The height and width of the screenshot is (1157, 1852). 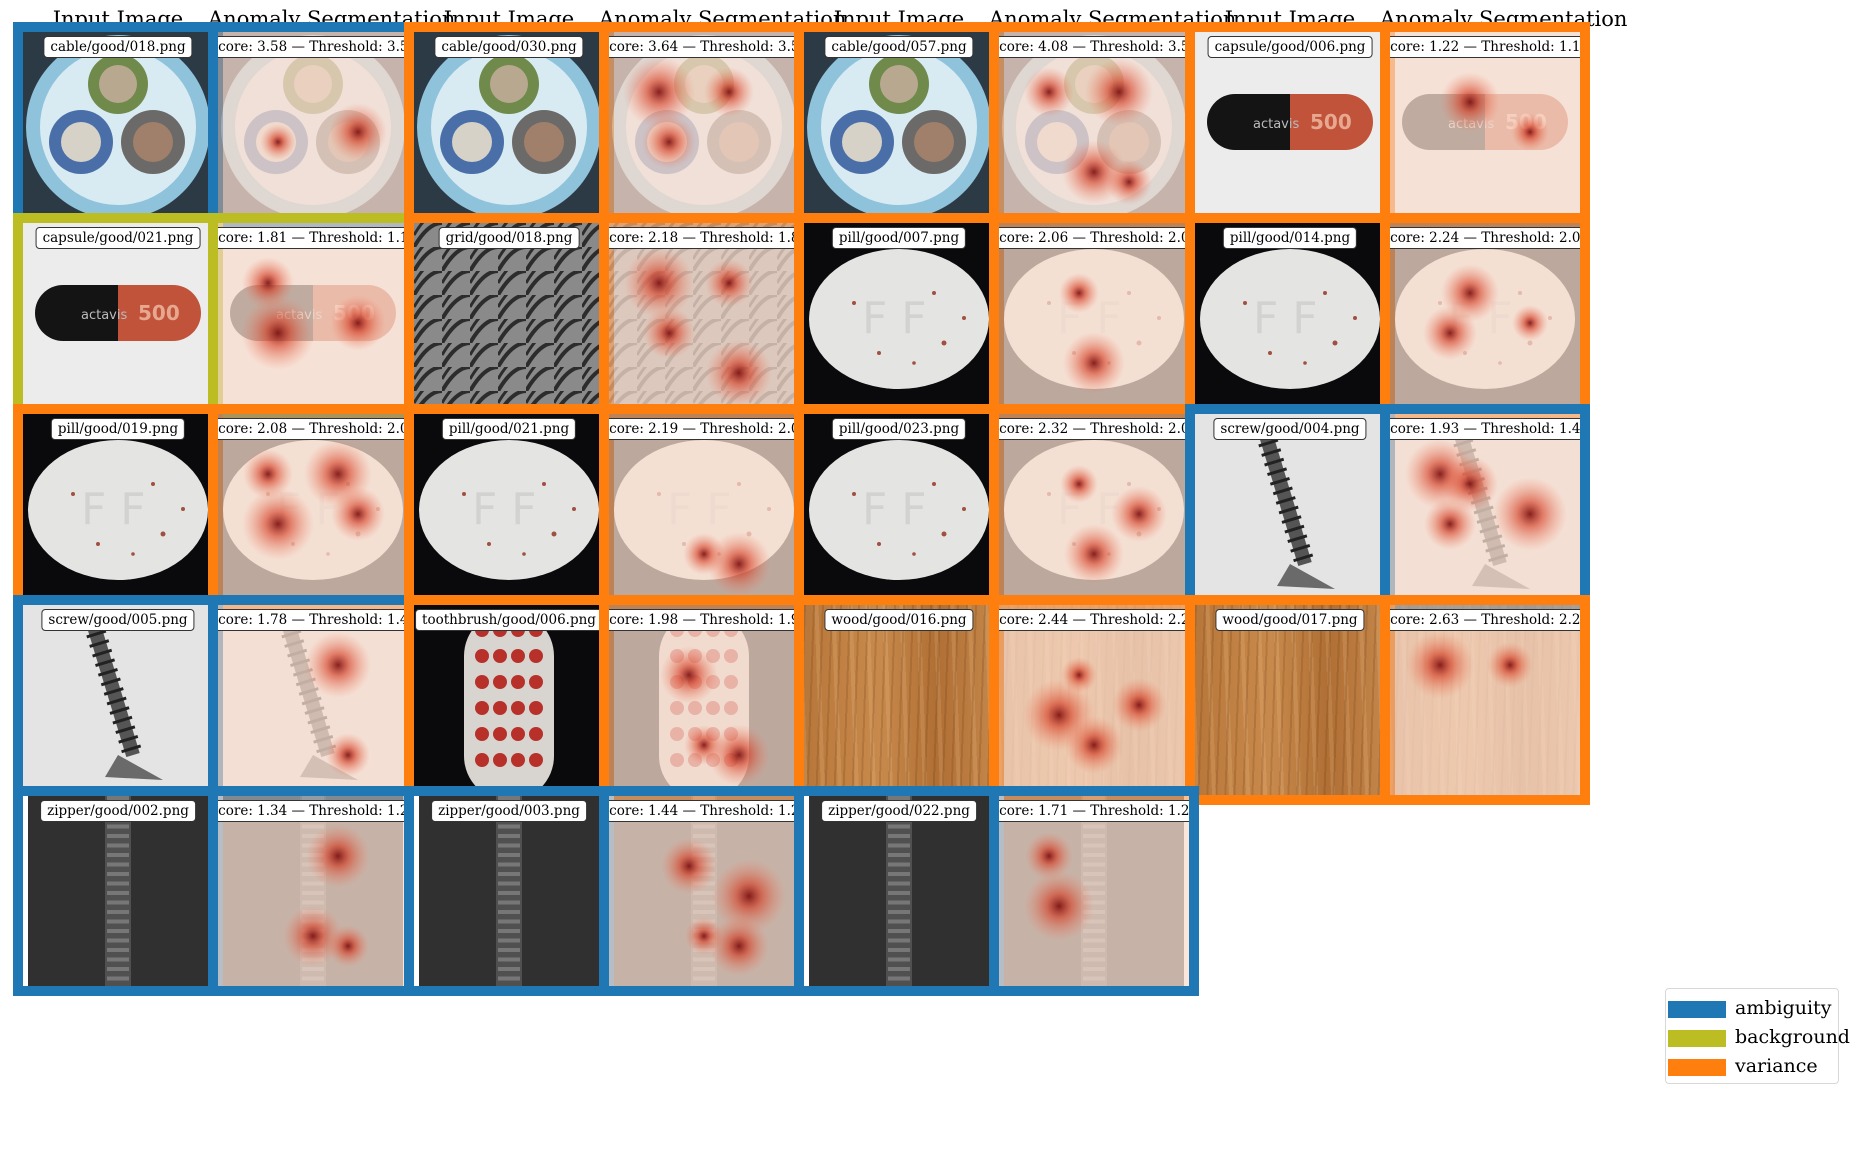 What do you see at coordinates (704, 47) in the screenshot?
I see `score-caption: Score: 3.64 — Threshold: 3.56` at bounding box center [704, 47].